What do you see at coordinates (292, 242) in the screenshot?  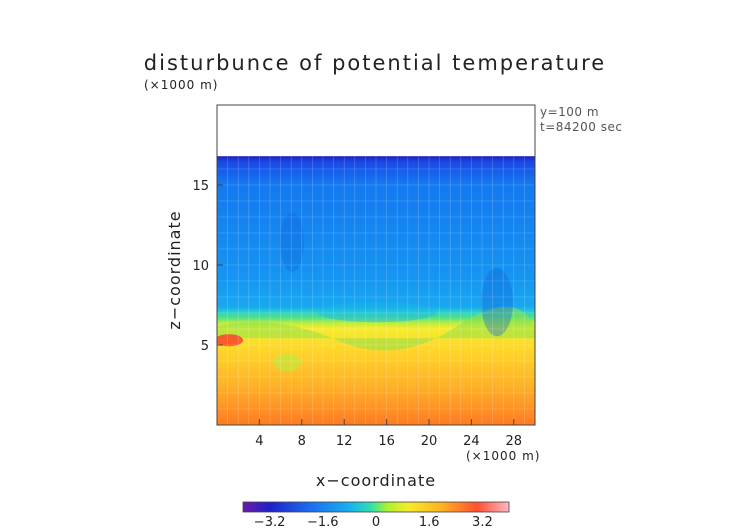 I see `cold-eddy` at bounding box center [292, 242].